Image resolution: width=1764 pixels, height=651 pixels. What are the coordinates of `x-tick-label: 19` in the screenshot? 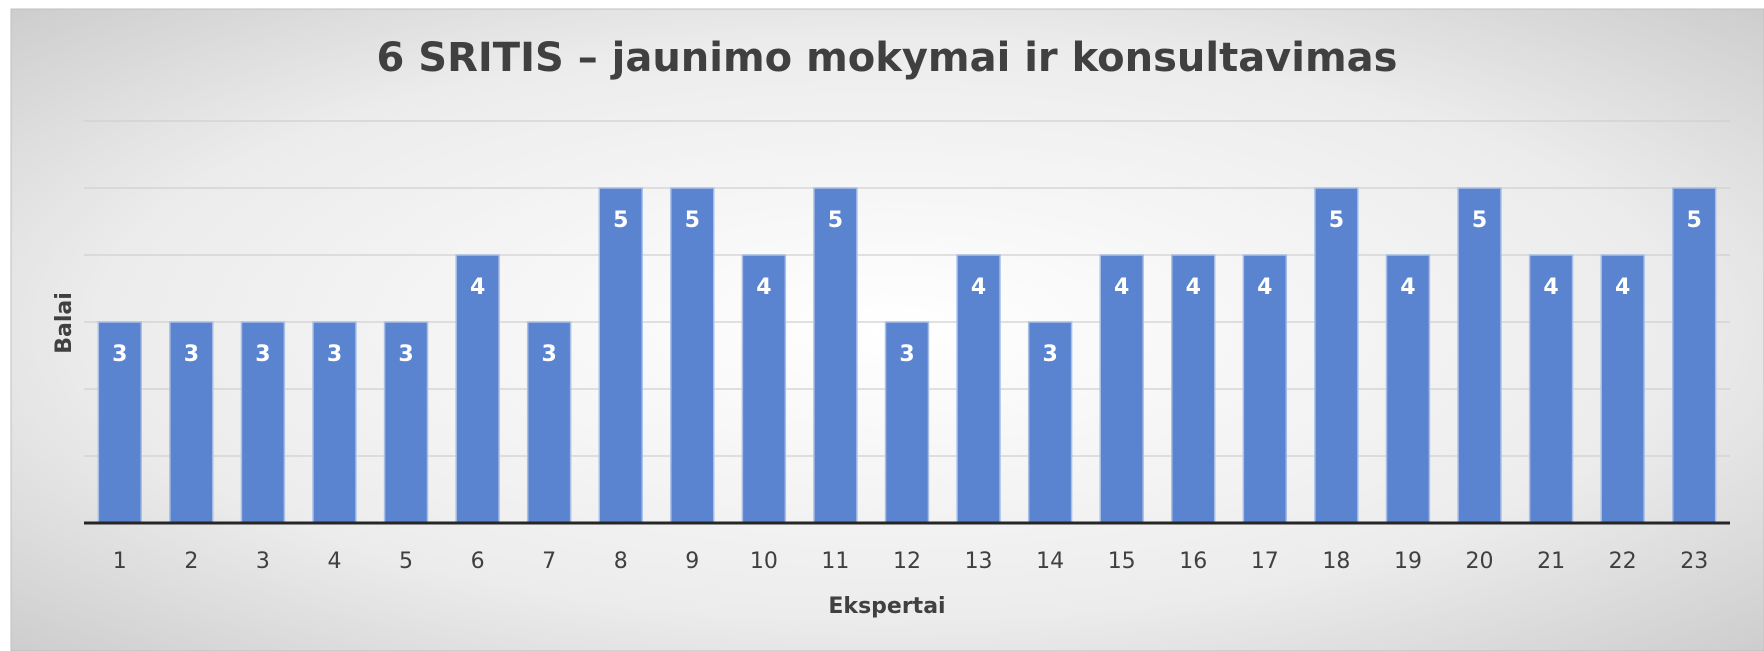 It's located at (1408, 561).